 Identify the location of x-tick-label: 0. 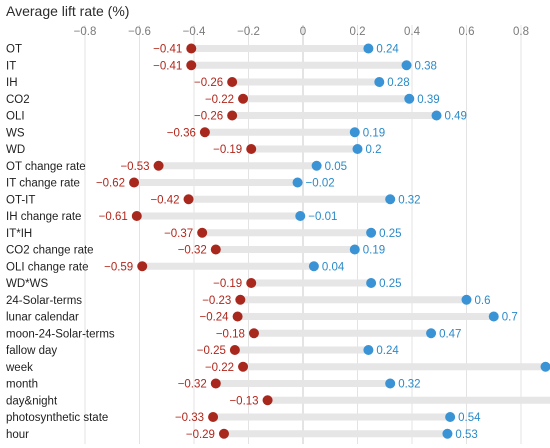
(303, 32).